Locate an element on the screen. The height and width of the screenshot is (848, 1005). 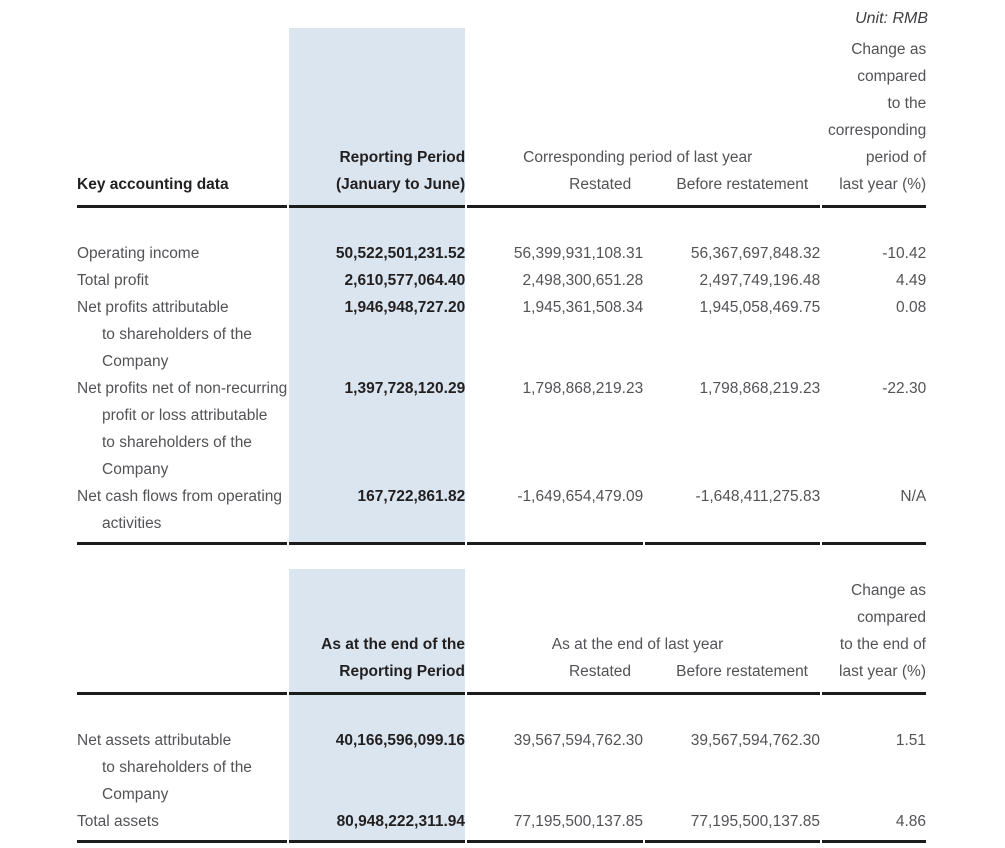
value-end-of-reporting-period: 80,948,222,311.94 is located at coordinates (377, 825).